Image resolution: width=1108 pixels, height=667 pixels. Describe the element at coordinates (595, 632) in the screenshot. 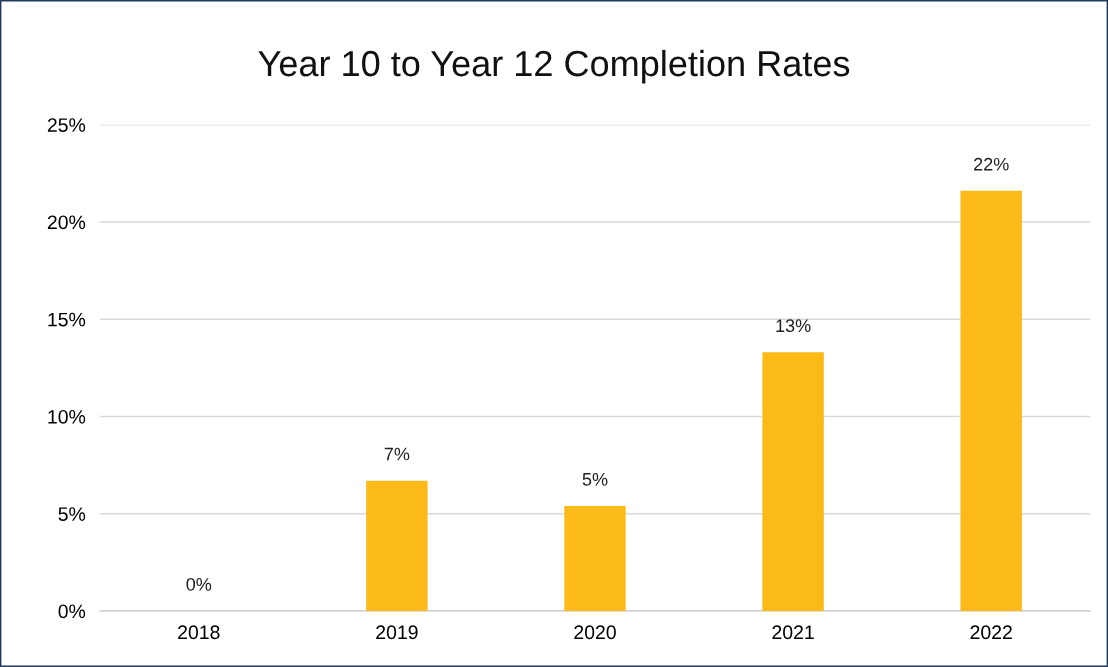

I see `x-tick-label: 2020` at that location.